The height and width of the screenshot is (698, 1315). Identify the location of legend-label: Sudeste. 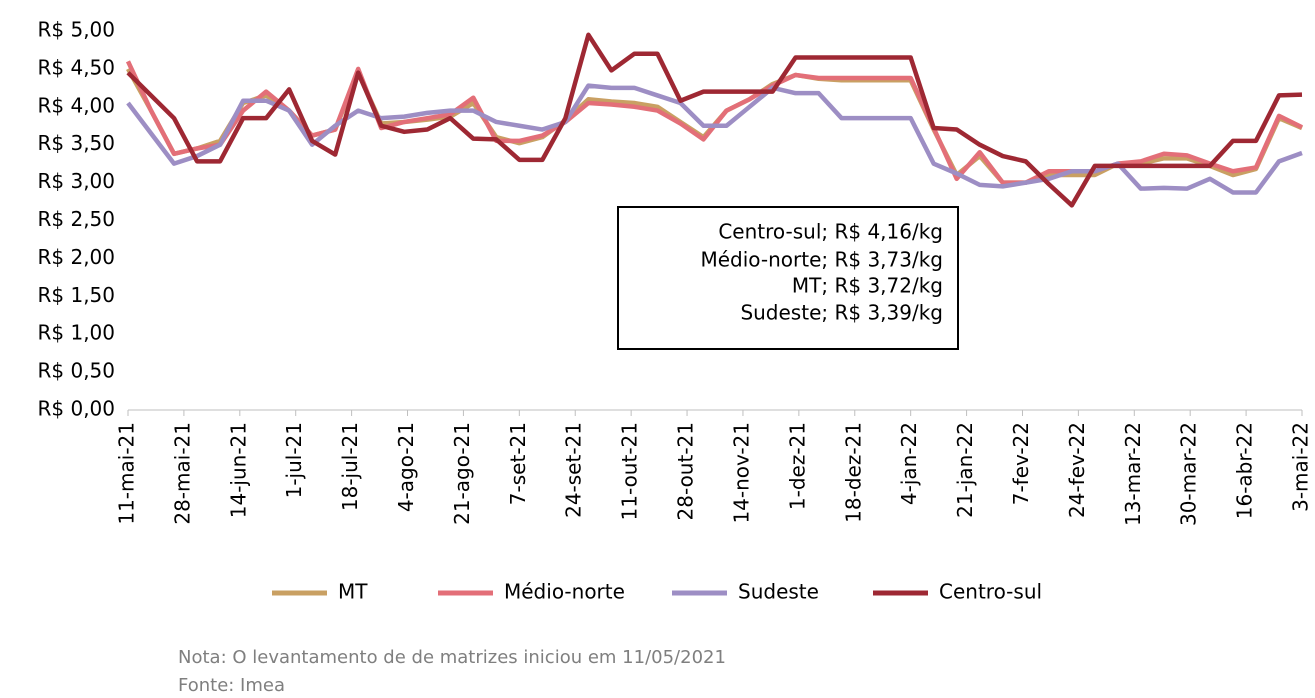
(778, 592).